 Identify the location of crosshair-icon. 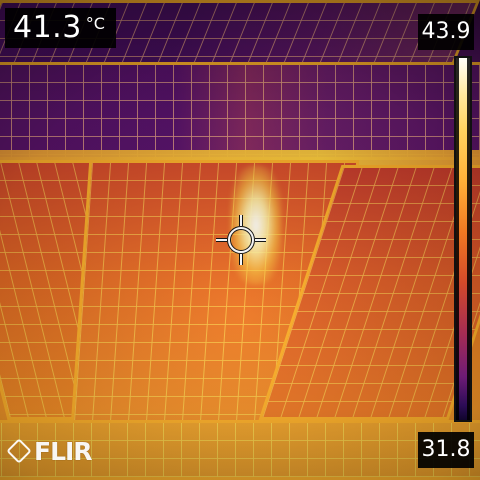
(241, 240).